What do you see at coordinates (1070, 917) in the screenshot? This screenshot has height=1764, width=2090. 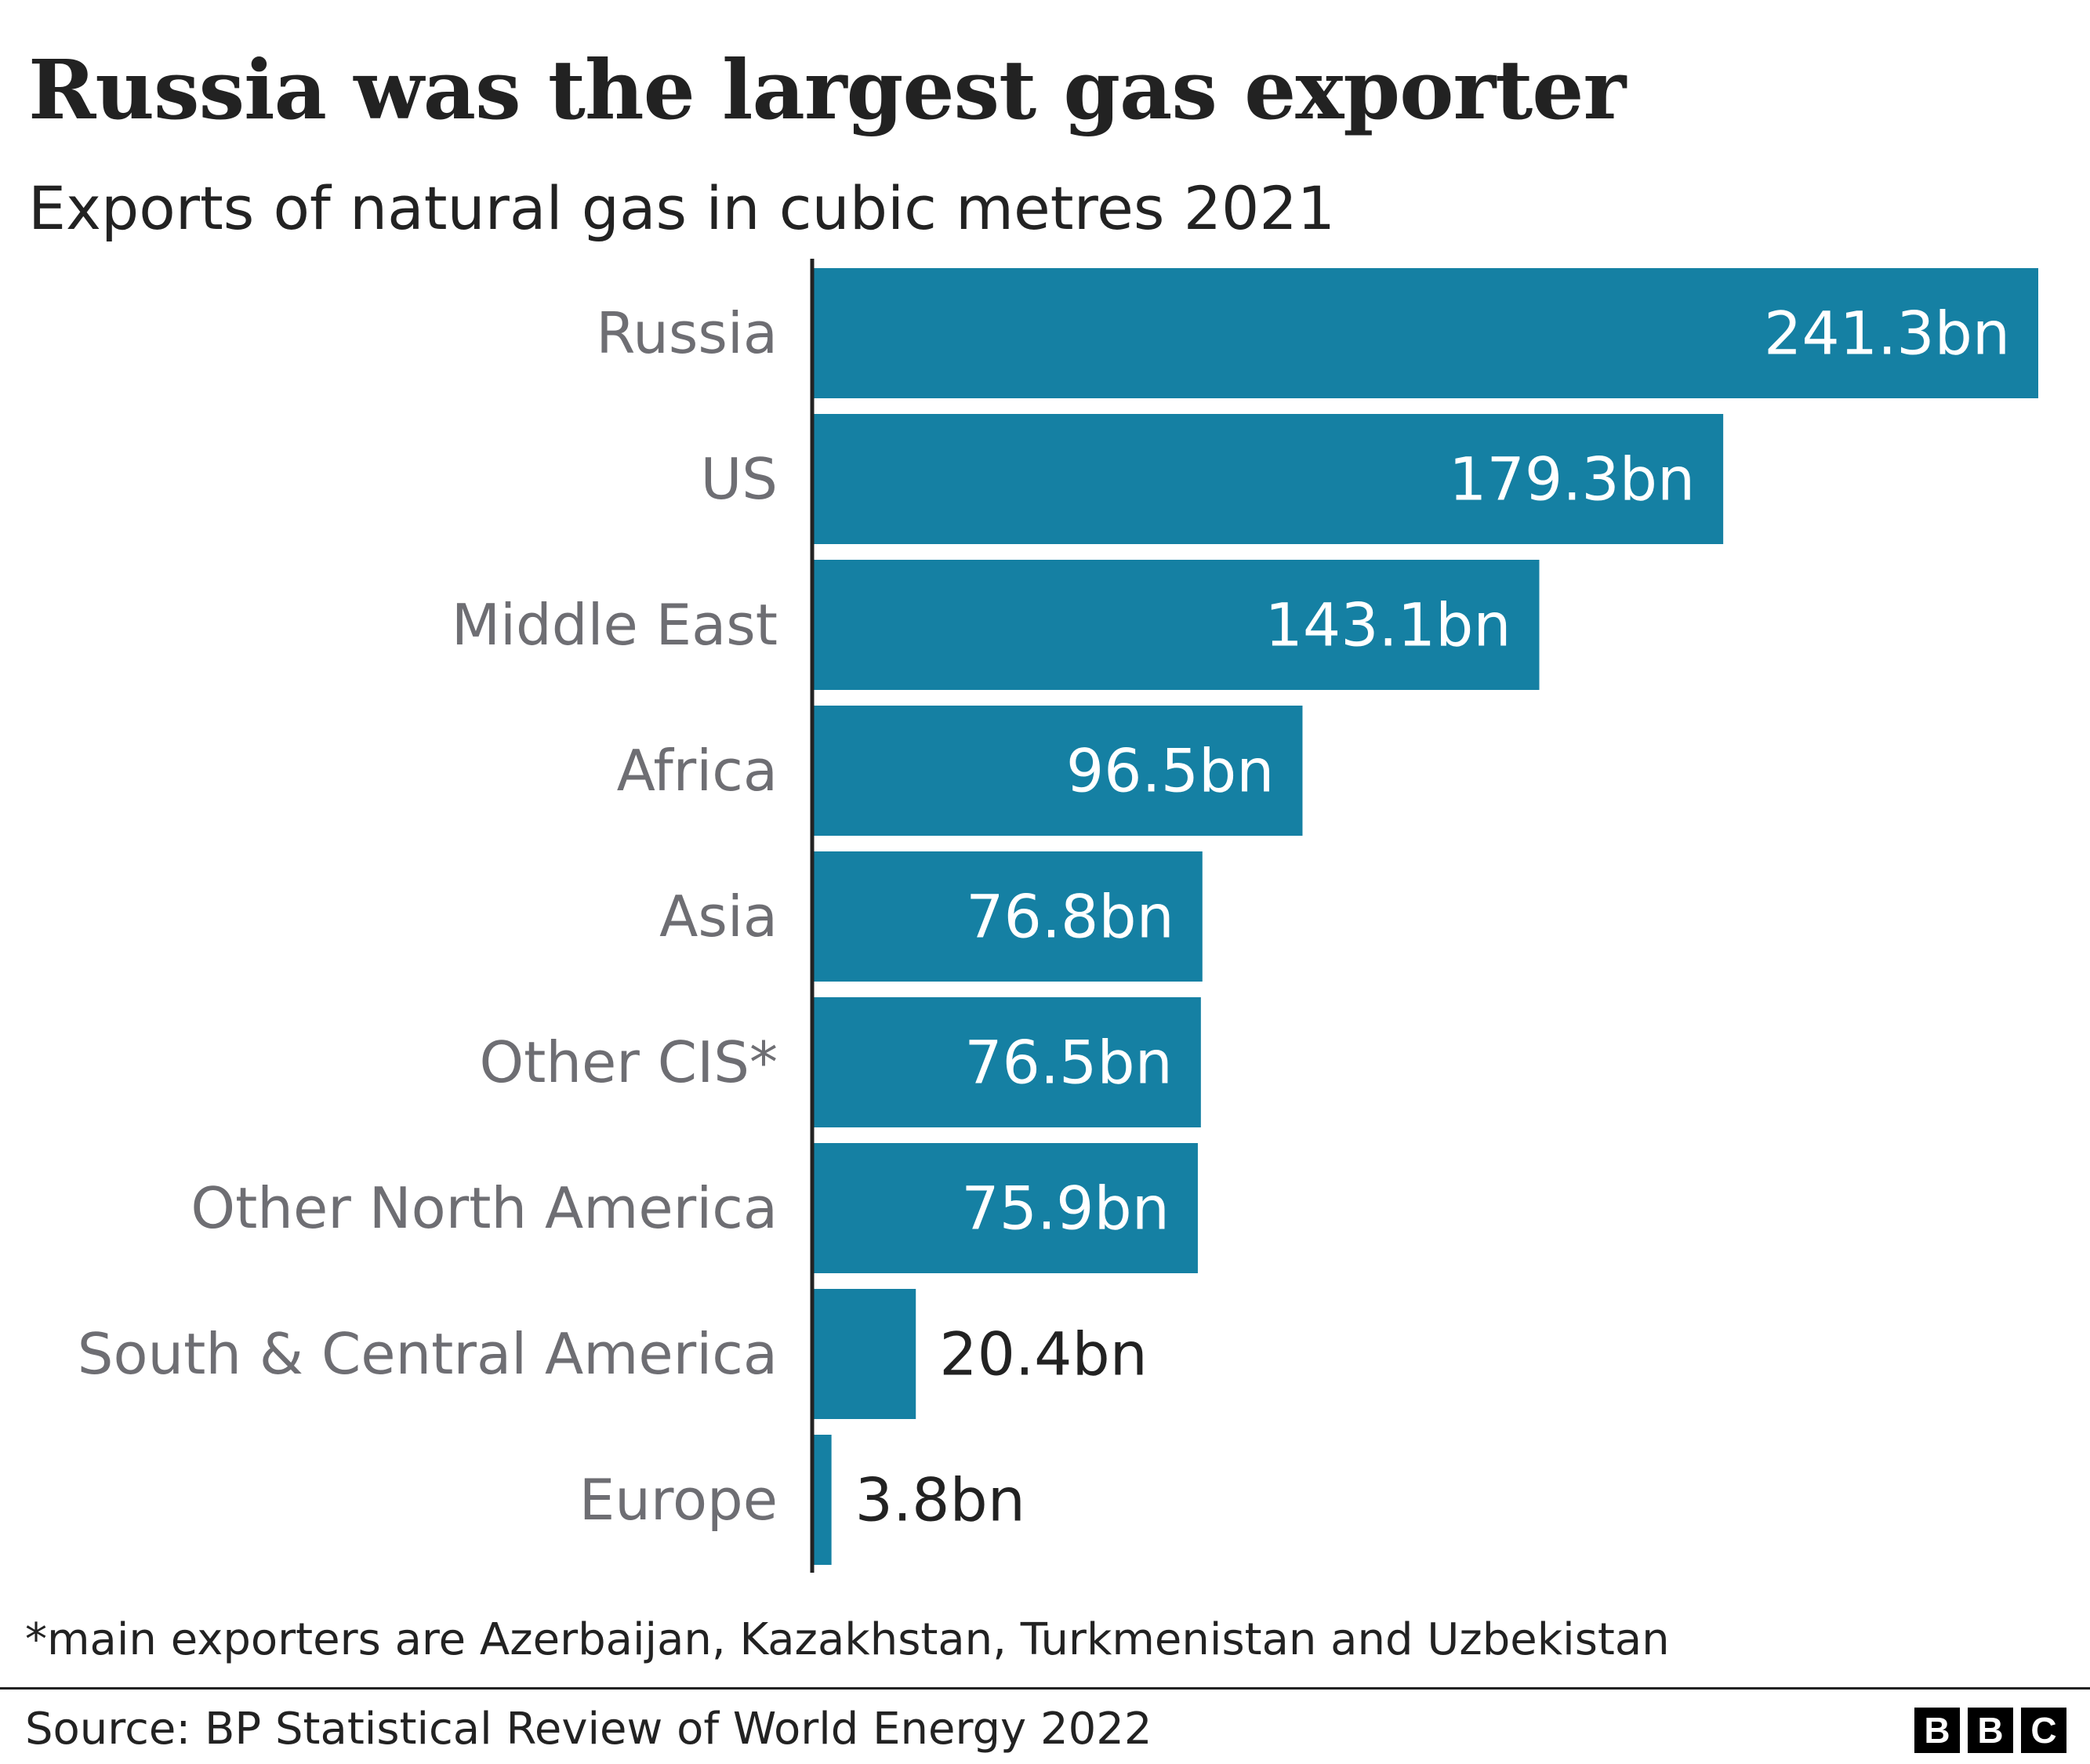 I see `value-label: 76.8bn` at bounding box center [1070, 917].